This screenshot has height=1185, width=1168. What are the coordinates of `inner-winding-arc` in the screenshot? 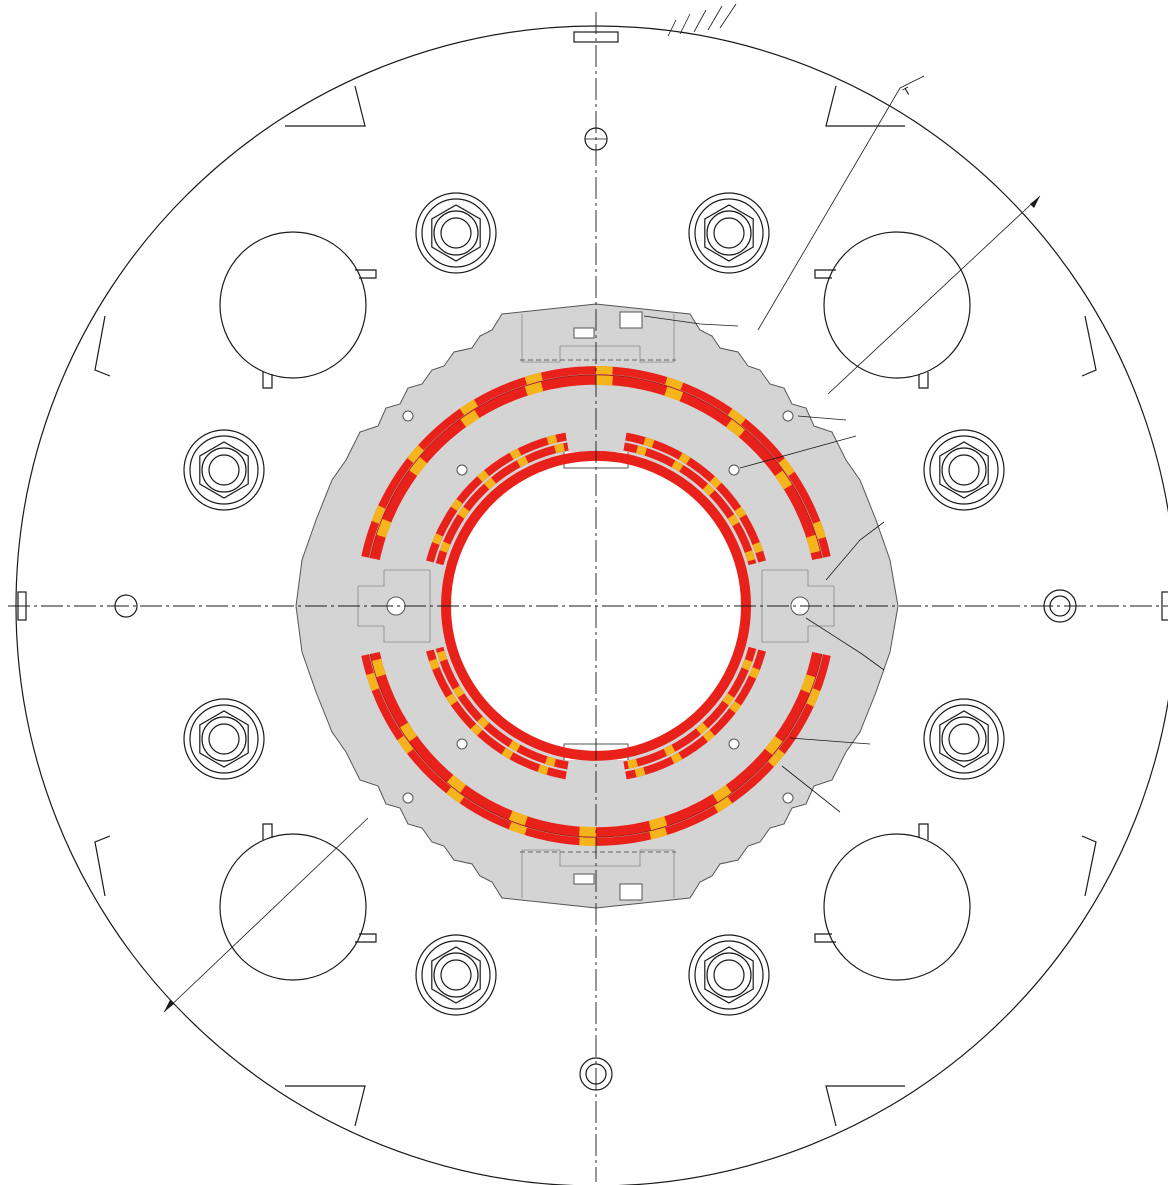 It's located at (502, 504).